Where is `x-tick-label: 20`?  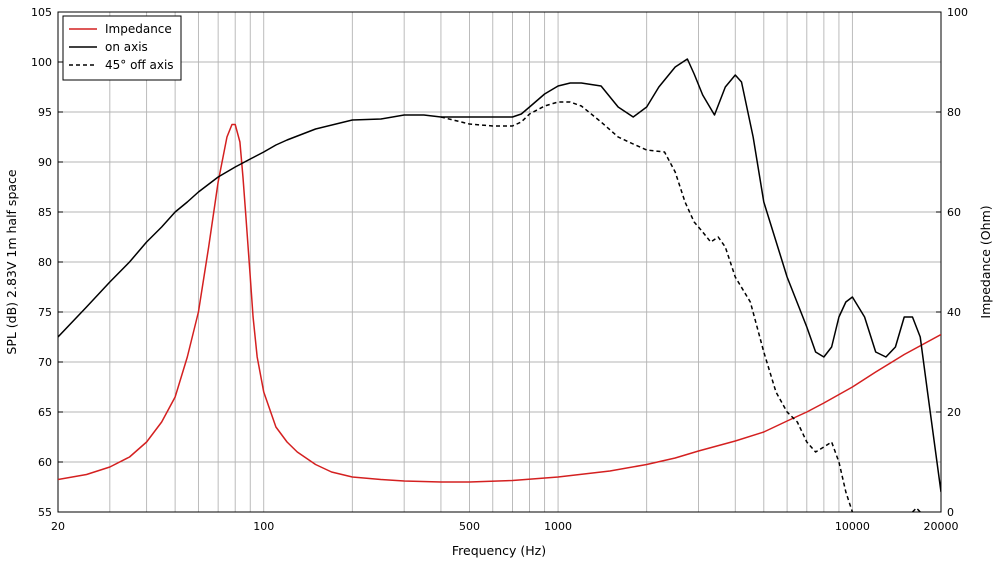 x-tick-label: 20 is located at coordinates (58, 526).